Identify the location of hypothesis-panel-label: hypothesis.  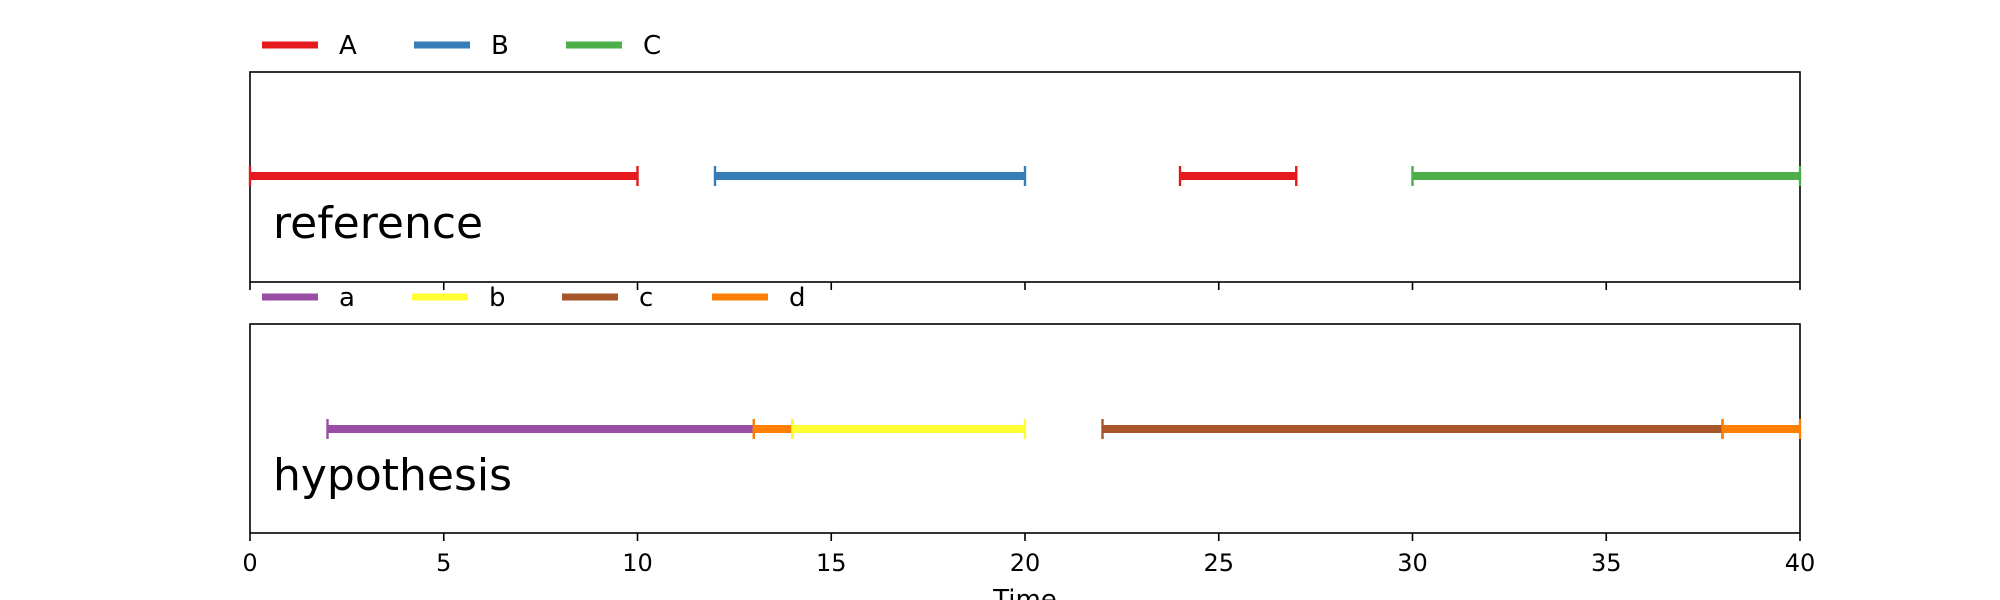
(392, 475).